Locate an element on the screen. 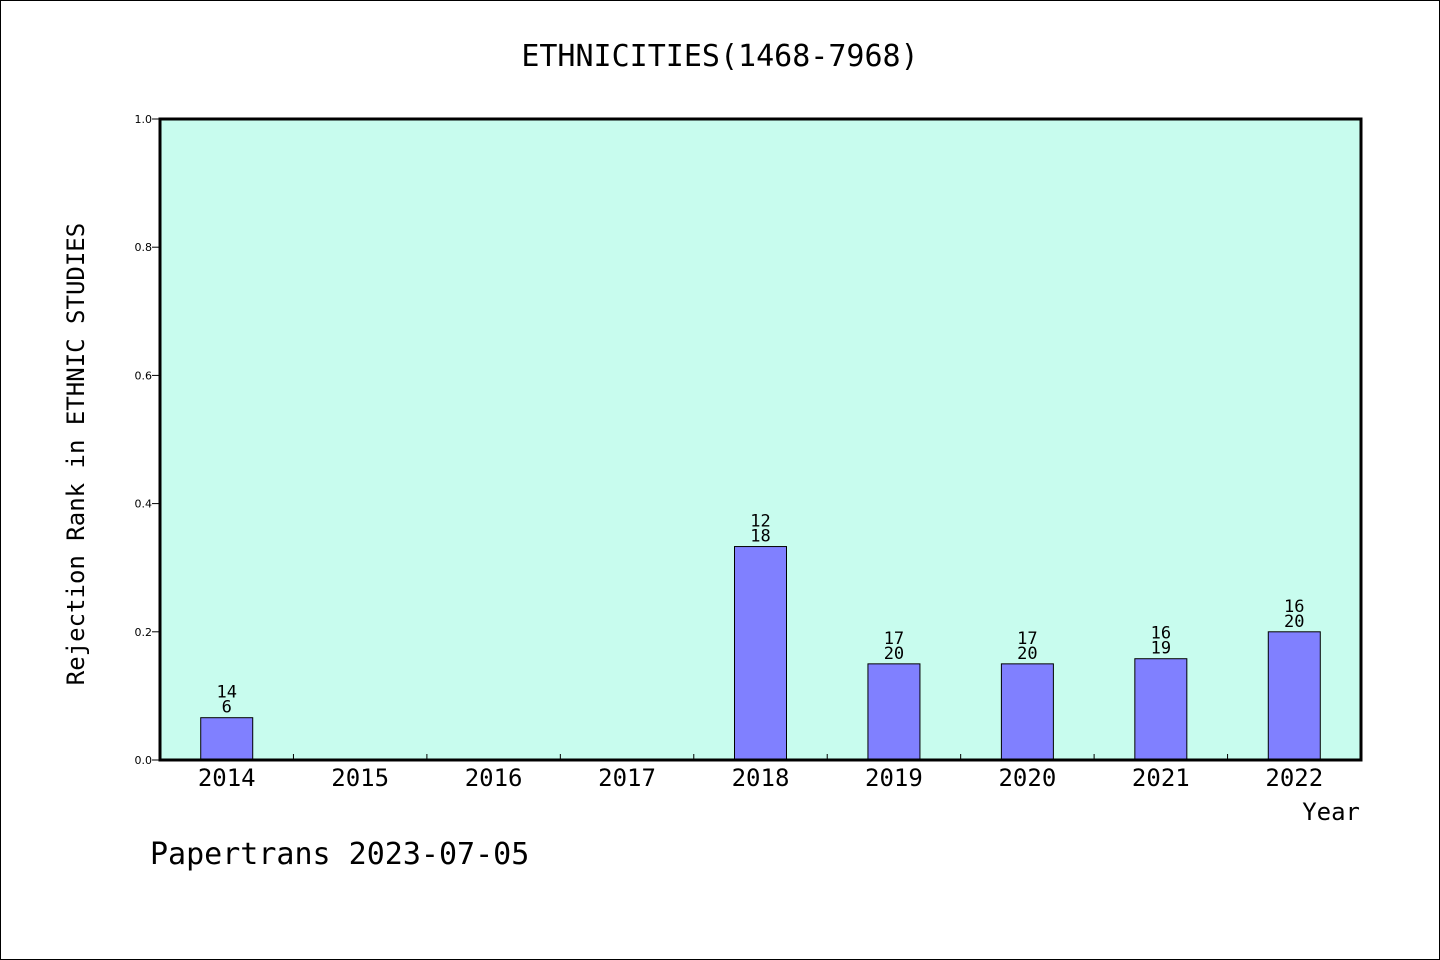 The width and height of the screenshot is (1440, 960). chart-title: ETHNICITIES(1468-7968) is located at coordinates (719, 56).